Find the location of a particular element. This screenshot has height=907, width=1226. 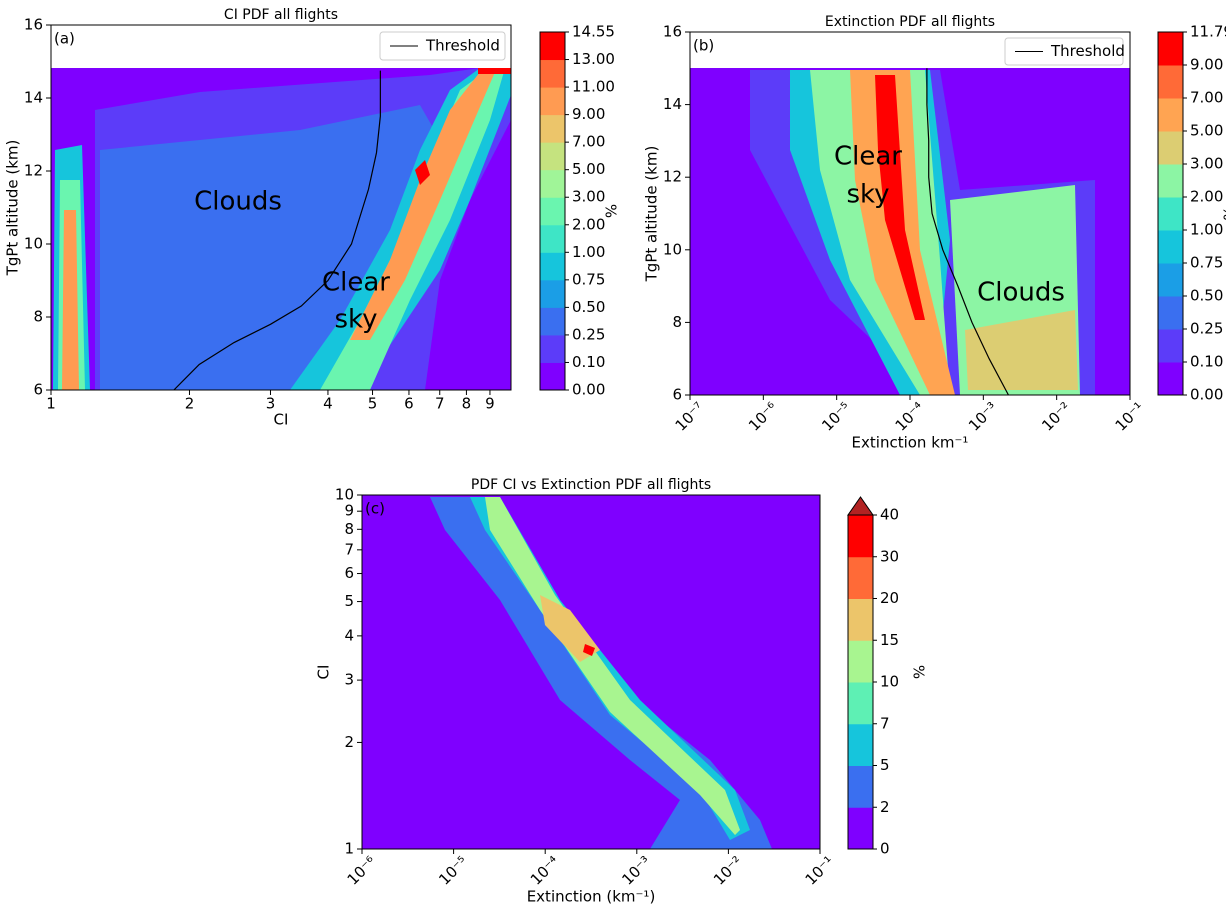

y-tick-label: 1 is located at coordinates (349, 849).